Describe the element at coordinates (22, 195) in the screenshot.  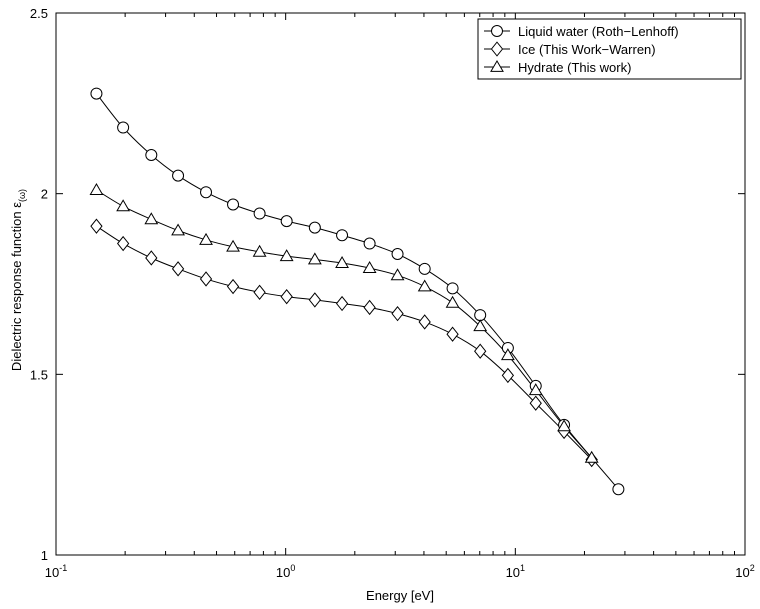
I see `y-axis-label-subscript: (ω)` at that location.